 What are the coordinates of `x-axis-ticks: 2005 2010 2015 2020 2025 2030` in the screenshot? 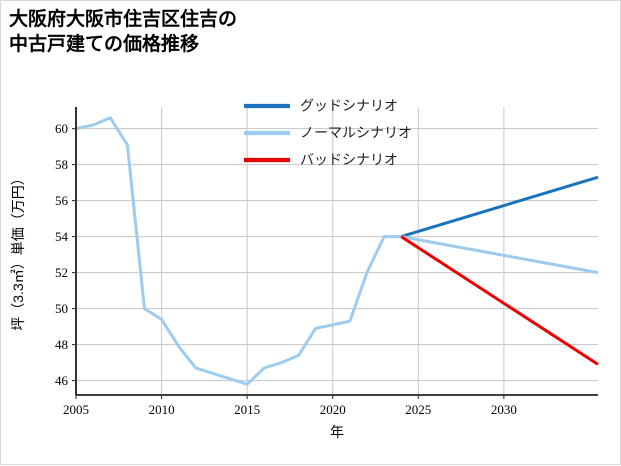 It's located at (290, 406).